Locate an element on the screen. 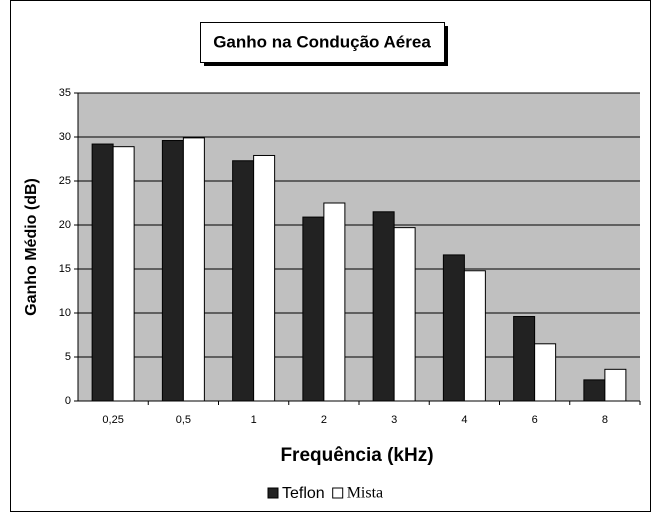  chart-title: Ganho na Condução Aérea is located at coordinates (322, 41).